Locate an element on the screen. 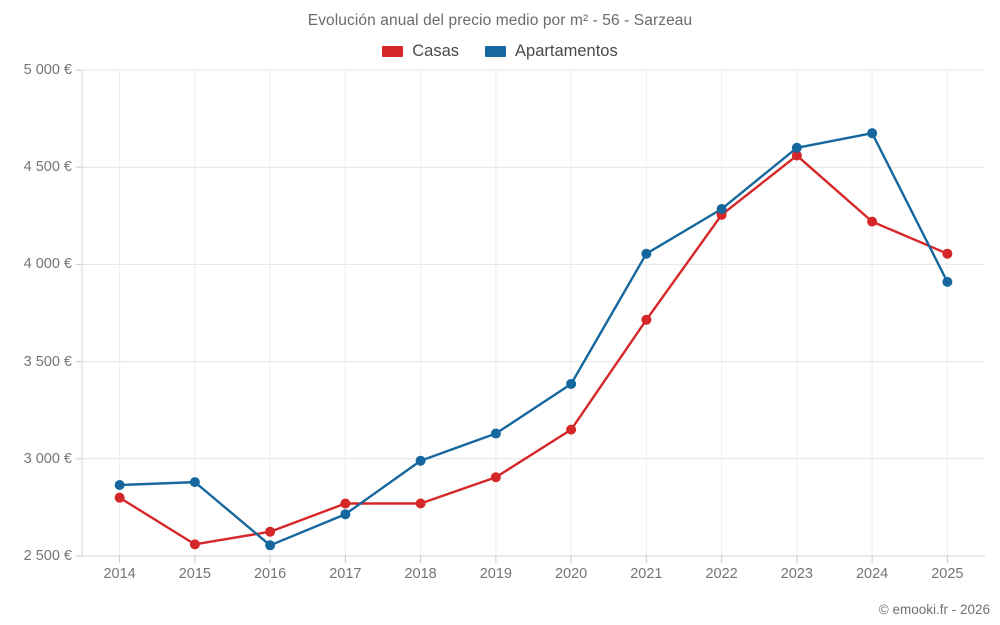  x-axis-tick-label: 2022 is located at coordinates (721, 574).